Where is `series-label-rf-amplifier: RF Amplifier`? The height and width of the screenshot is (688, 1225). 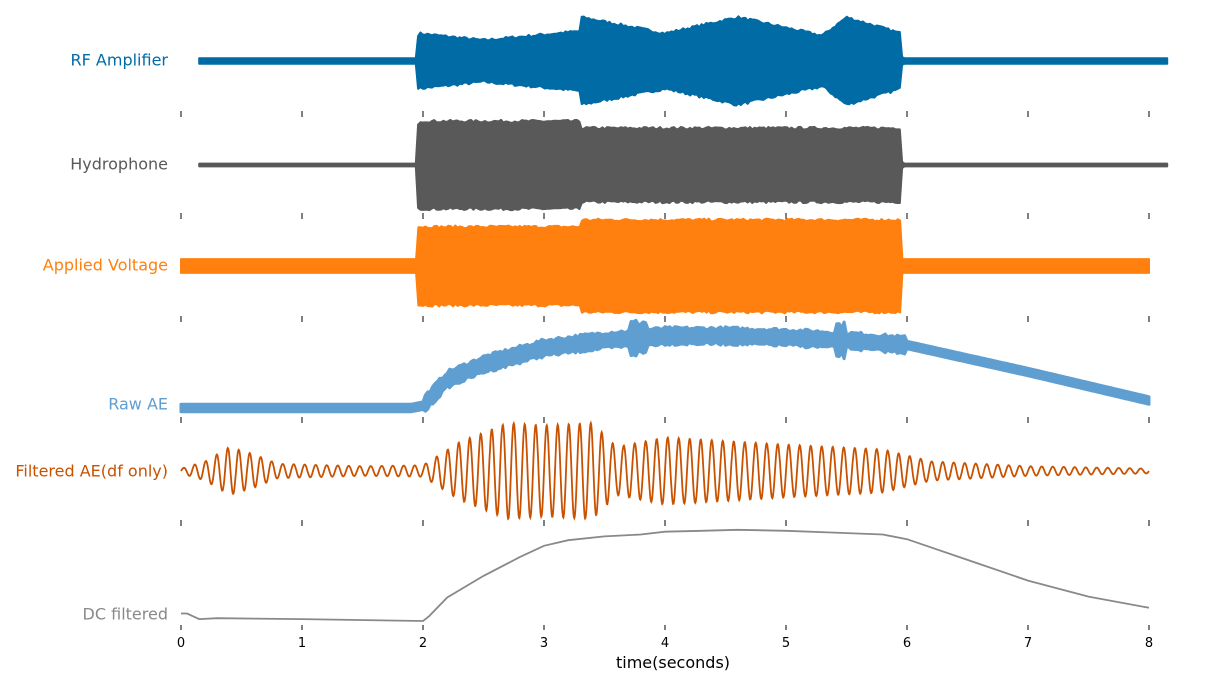 series-label-rf-amplifier: RF Amplifier is located at coordinates (120, 60).